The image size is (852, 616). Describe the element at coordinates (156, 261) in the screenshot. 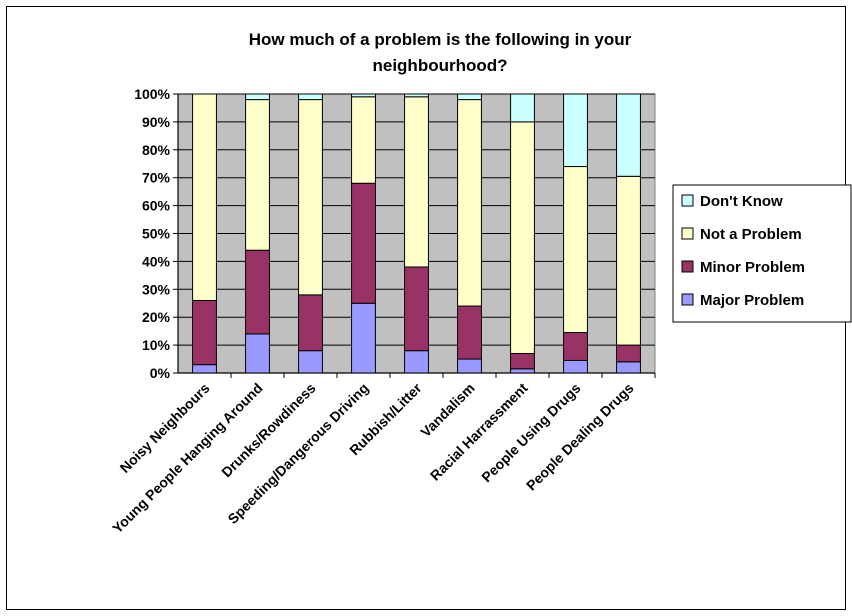

I see `y-tick-label: 40%` at that location.